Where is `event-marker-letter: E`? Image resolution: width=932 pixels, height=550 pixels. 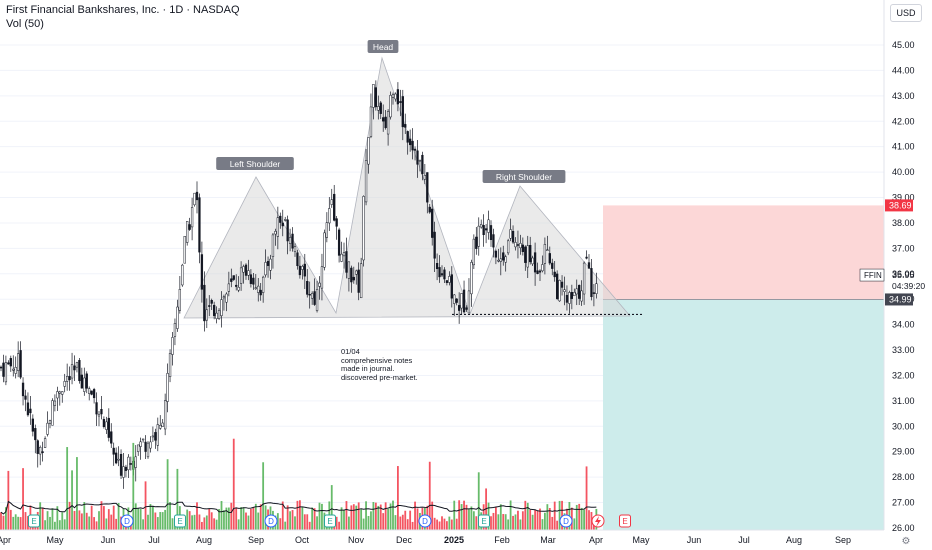 event-marker-letter: E is located at coordinates (329, 521).